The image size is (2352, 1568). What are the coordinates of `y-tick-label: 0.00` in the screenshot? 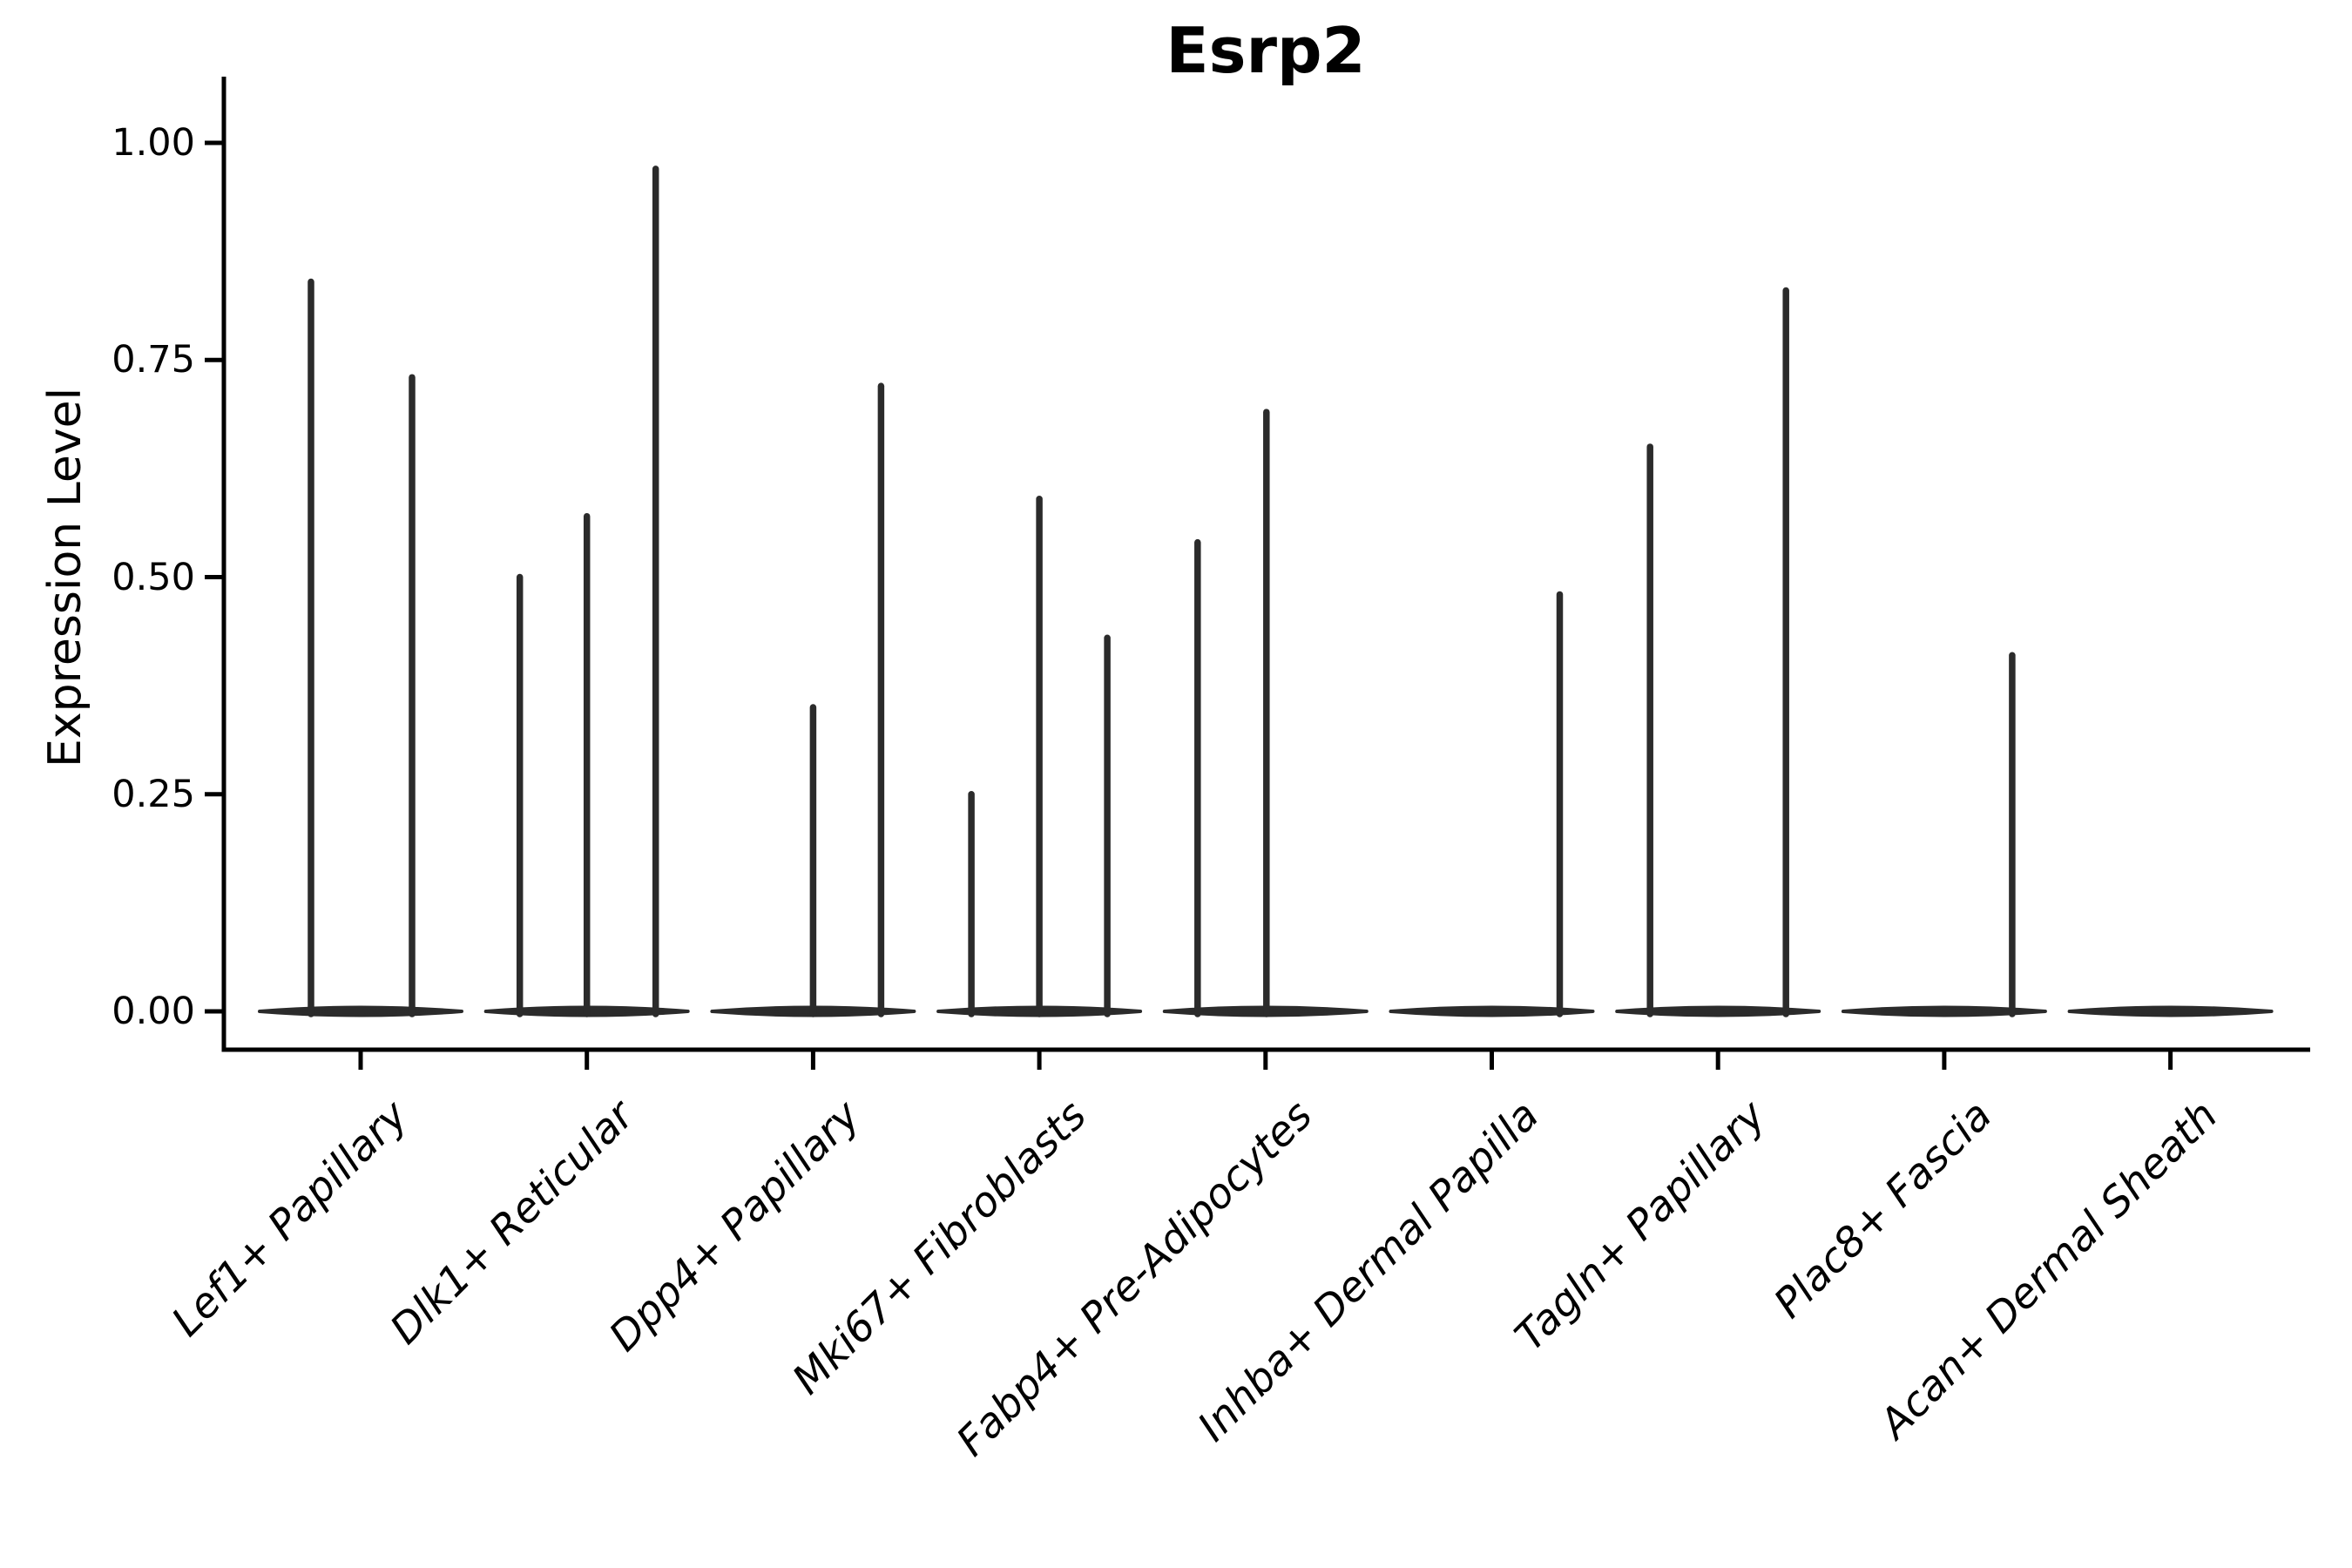 It's located at (153, 1012).